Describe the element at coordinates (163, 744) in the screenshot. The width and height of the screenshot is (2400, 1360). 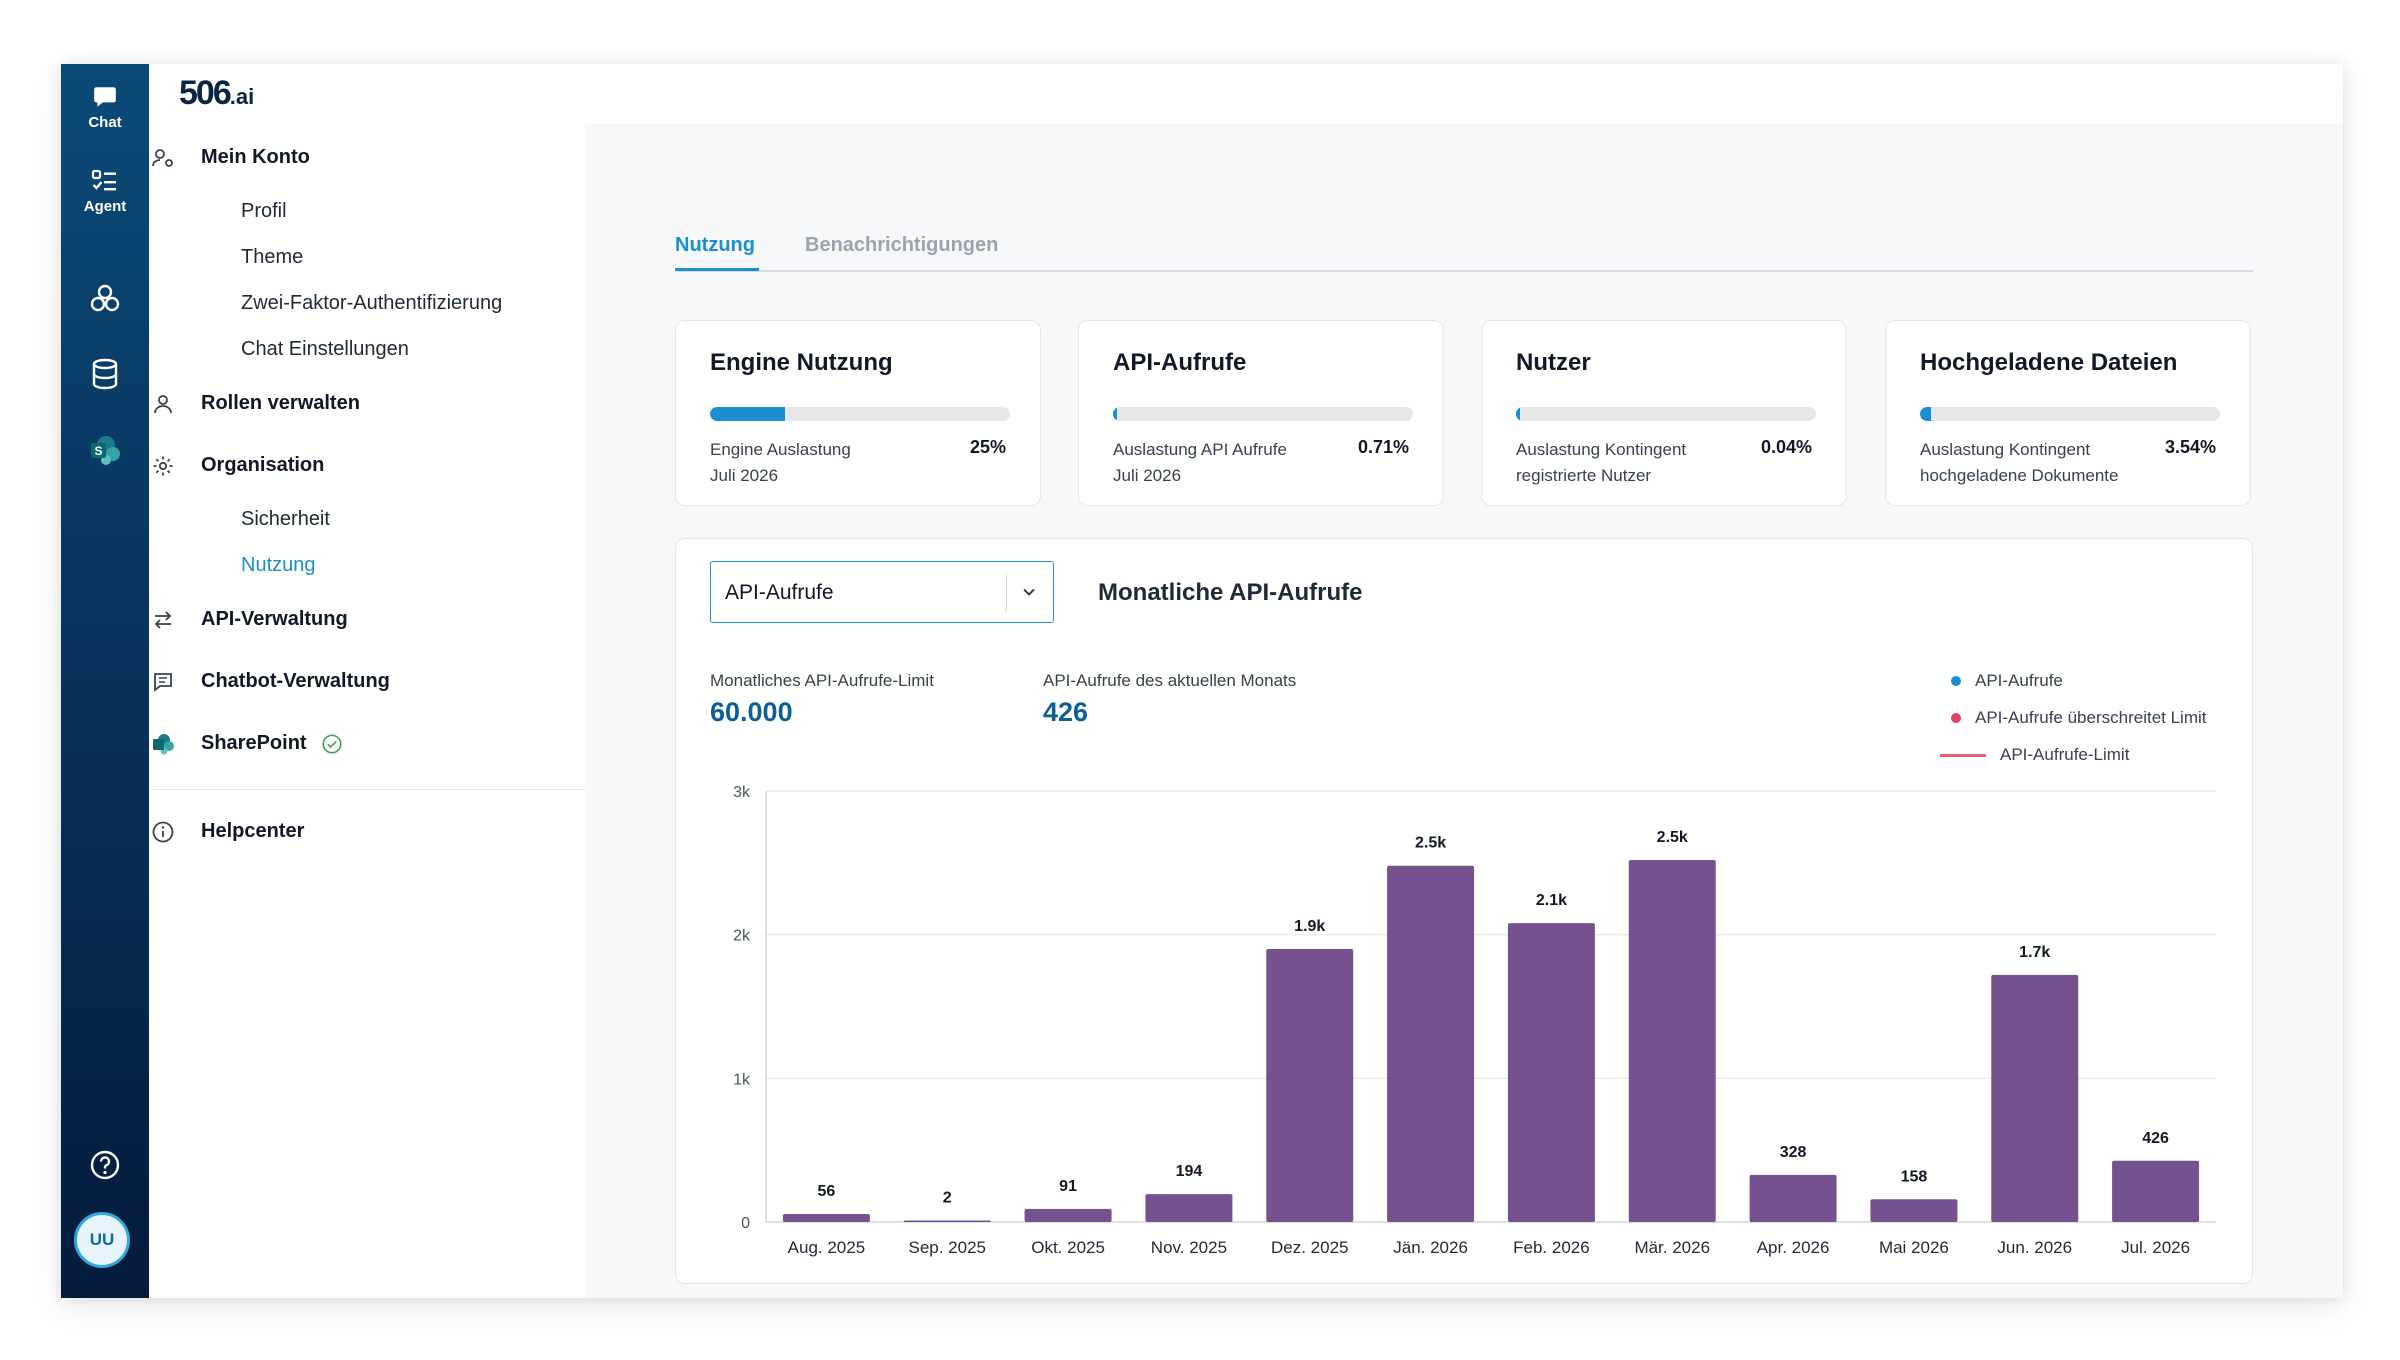
I see `sharepoint-icon` at that location.